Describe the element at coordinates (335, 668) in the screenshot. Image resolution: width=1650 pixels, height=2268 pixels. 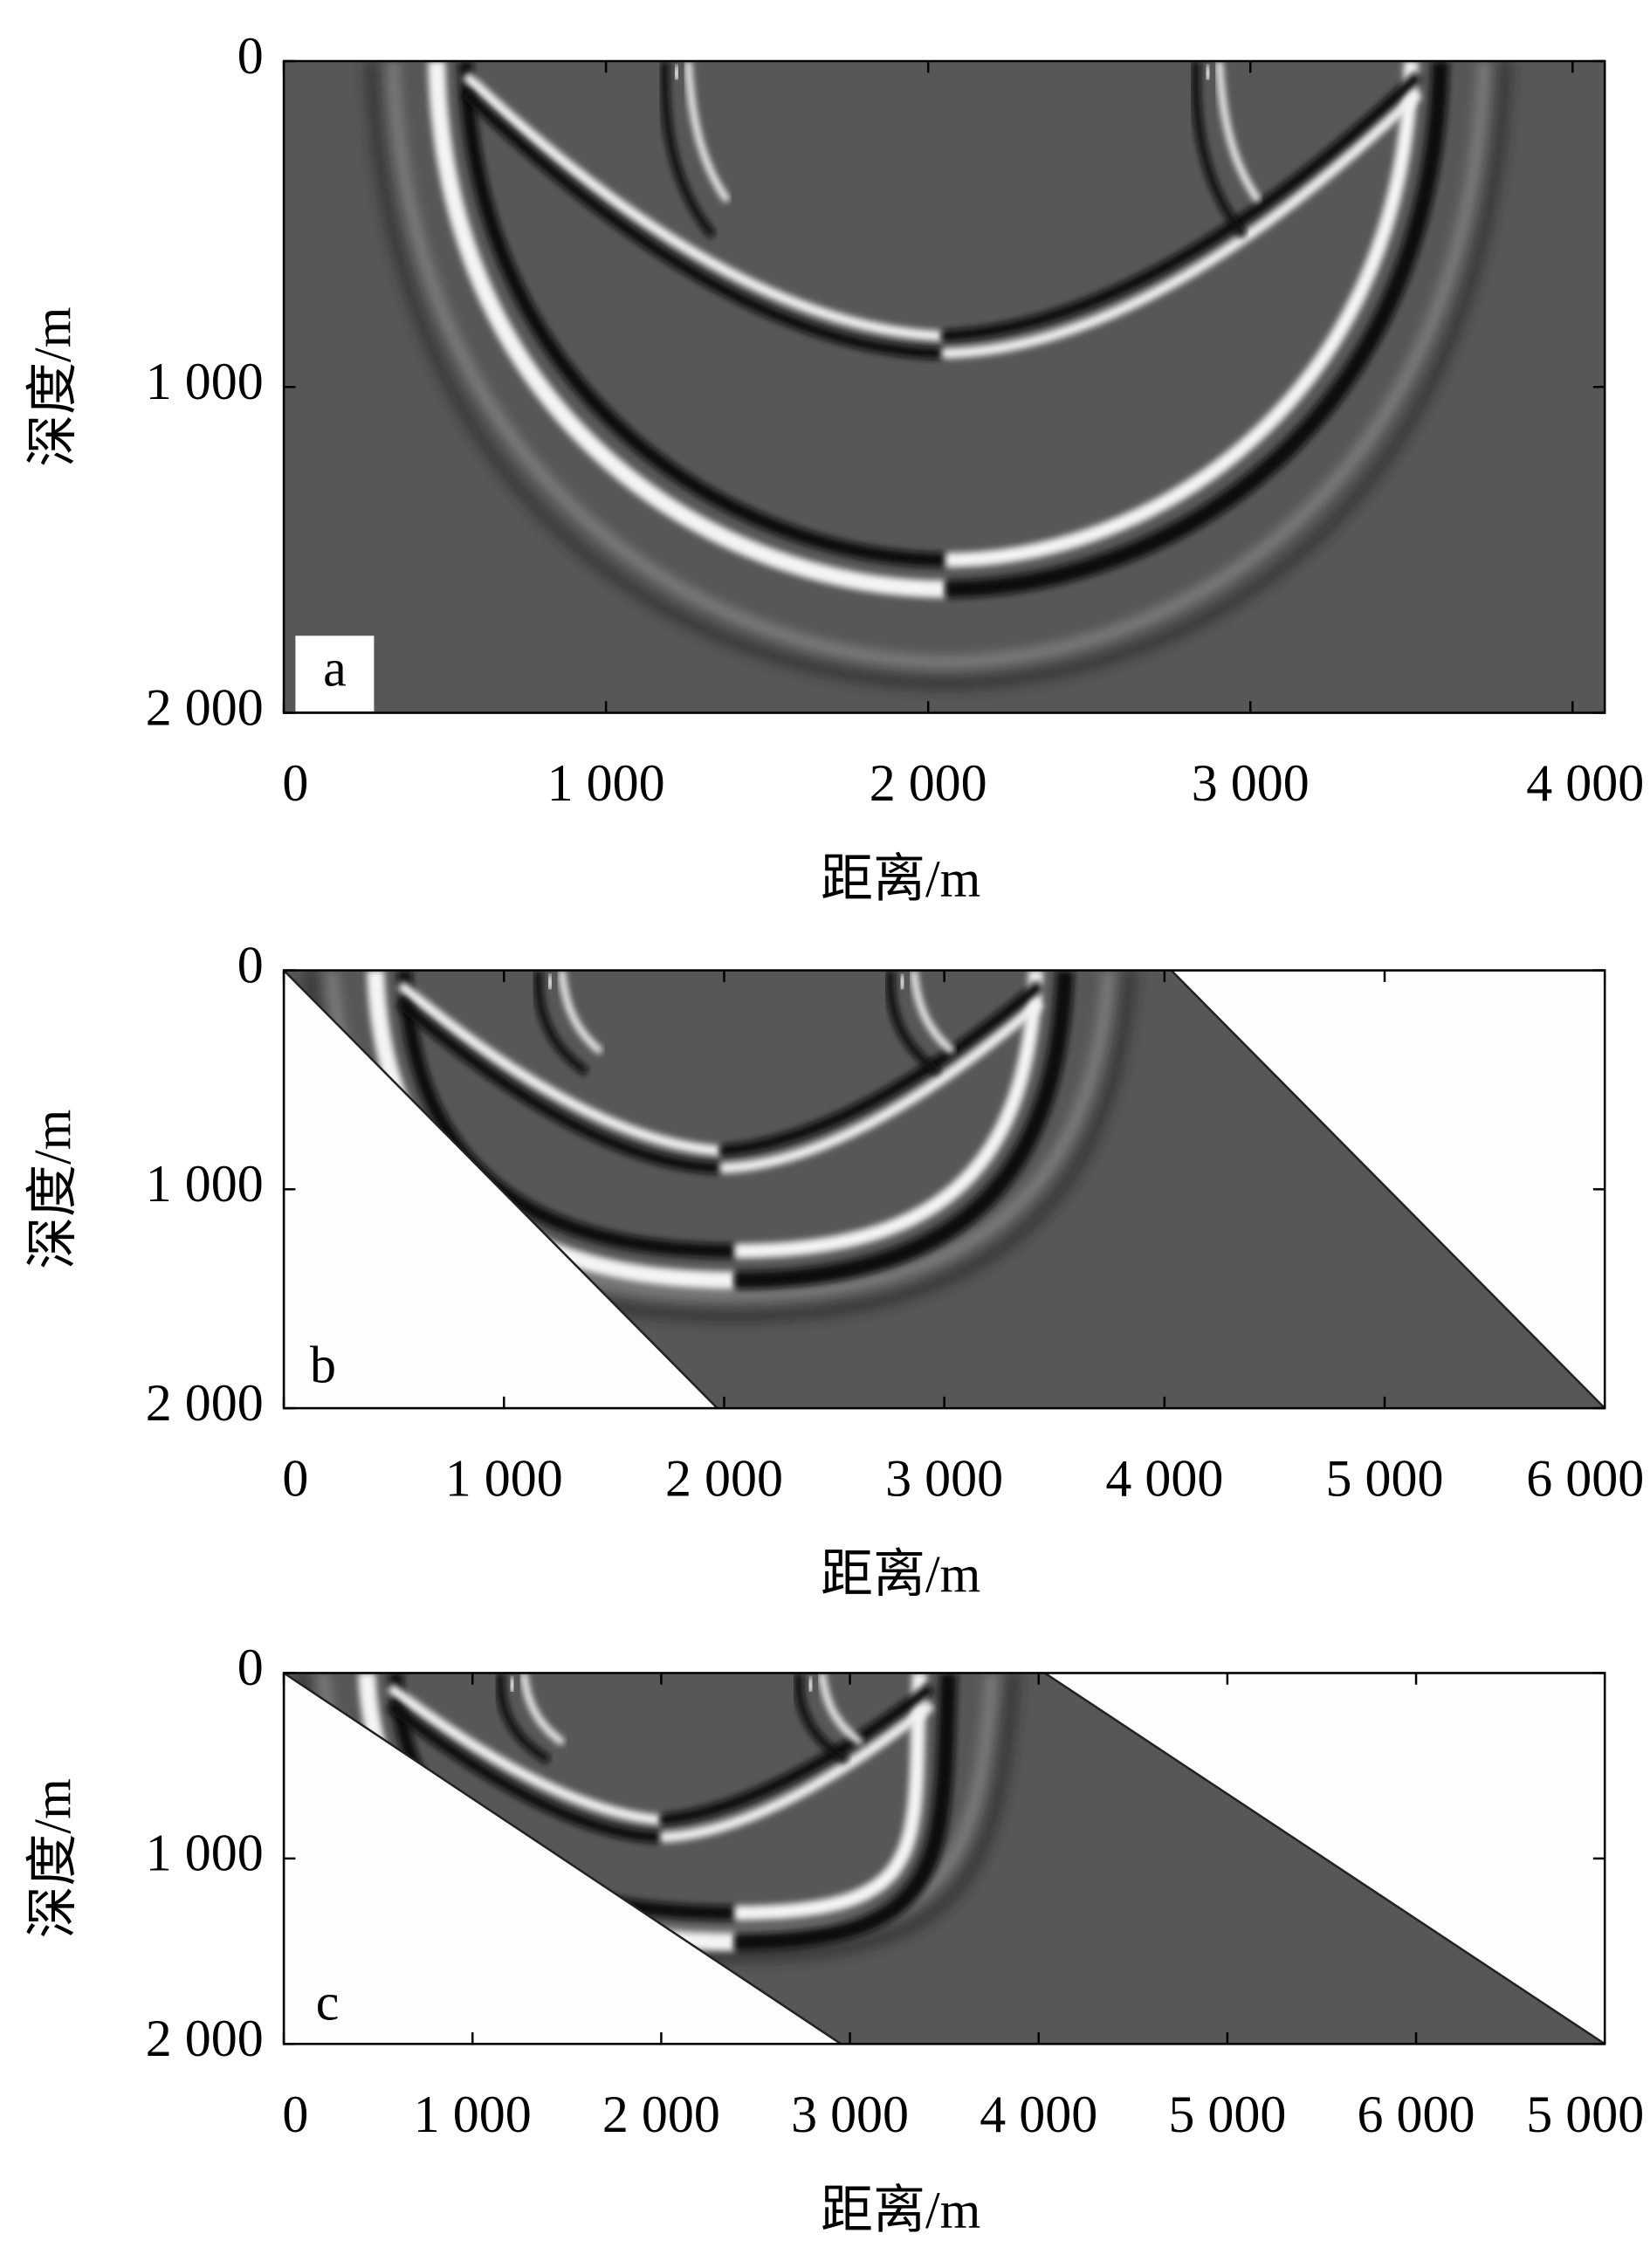
I see `panel-label: a` at that location.